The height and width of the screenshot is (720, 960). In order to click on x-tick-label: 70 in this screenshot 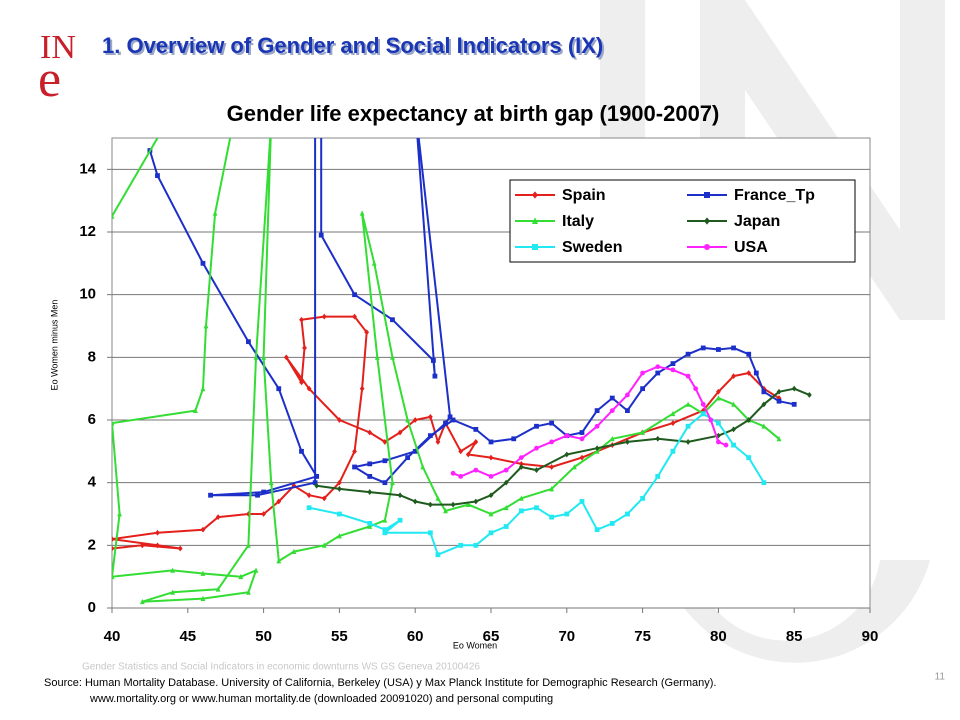, I will do `click(566, 636)`.